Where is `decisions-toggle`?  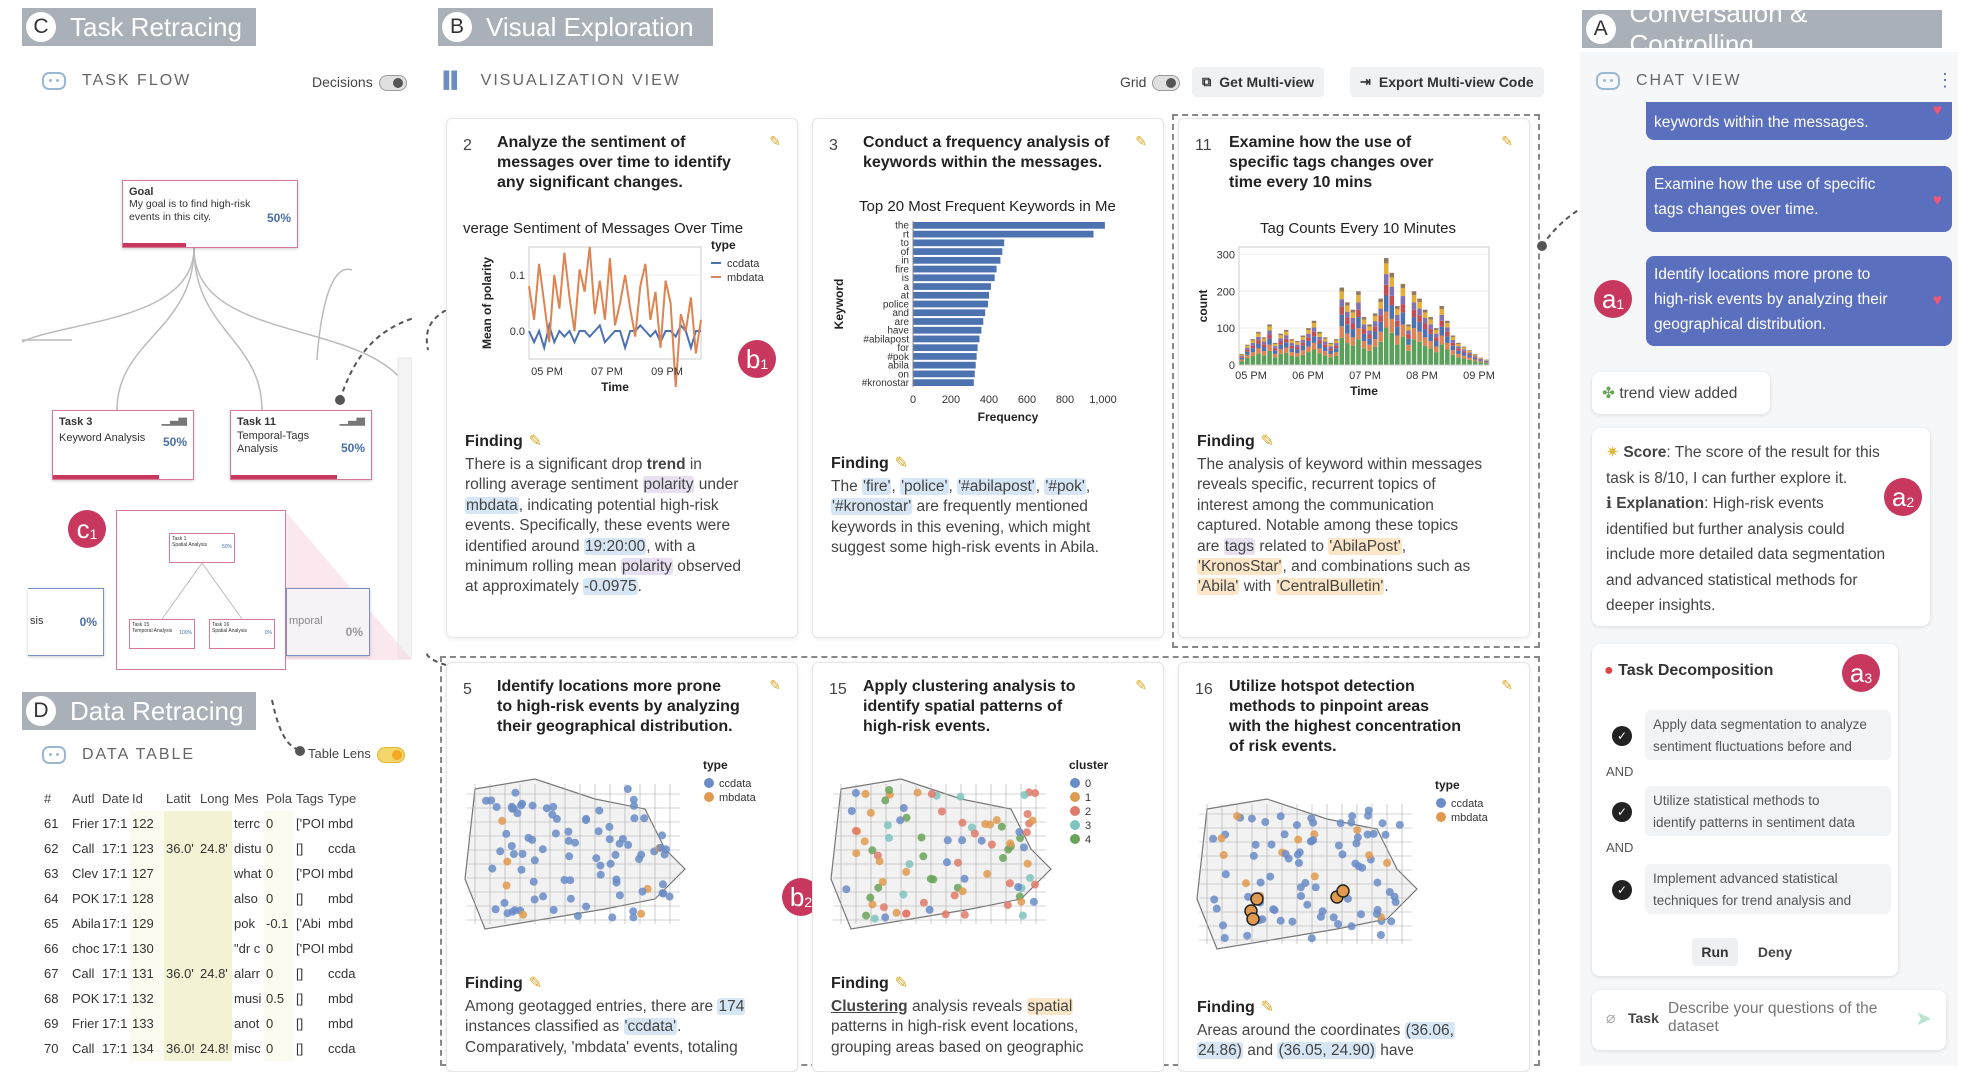
decisions-toggle is located at coordinates (393, 83).